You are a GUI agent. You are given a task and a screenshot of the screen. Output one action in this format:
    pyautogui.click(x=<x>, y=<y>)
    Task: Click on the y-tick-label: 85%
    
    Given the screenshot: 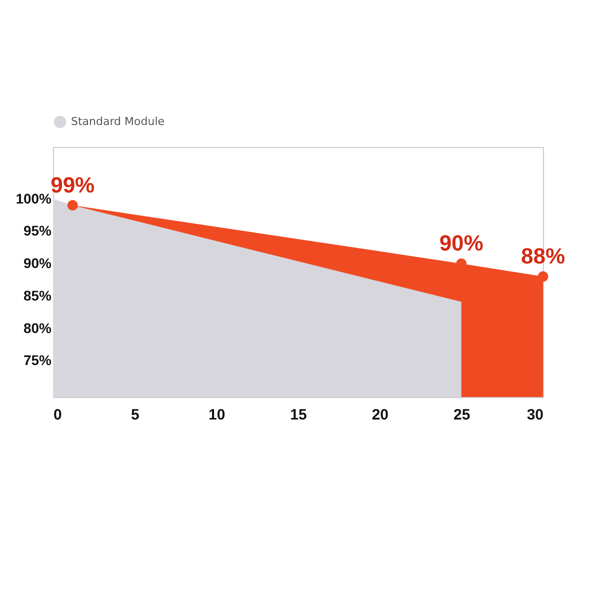 What is the action you would take?
    pyautogui.click(x=37, y=295)
    